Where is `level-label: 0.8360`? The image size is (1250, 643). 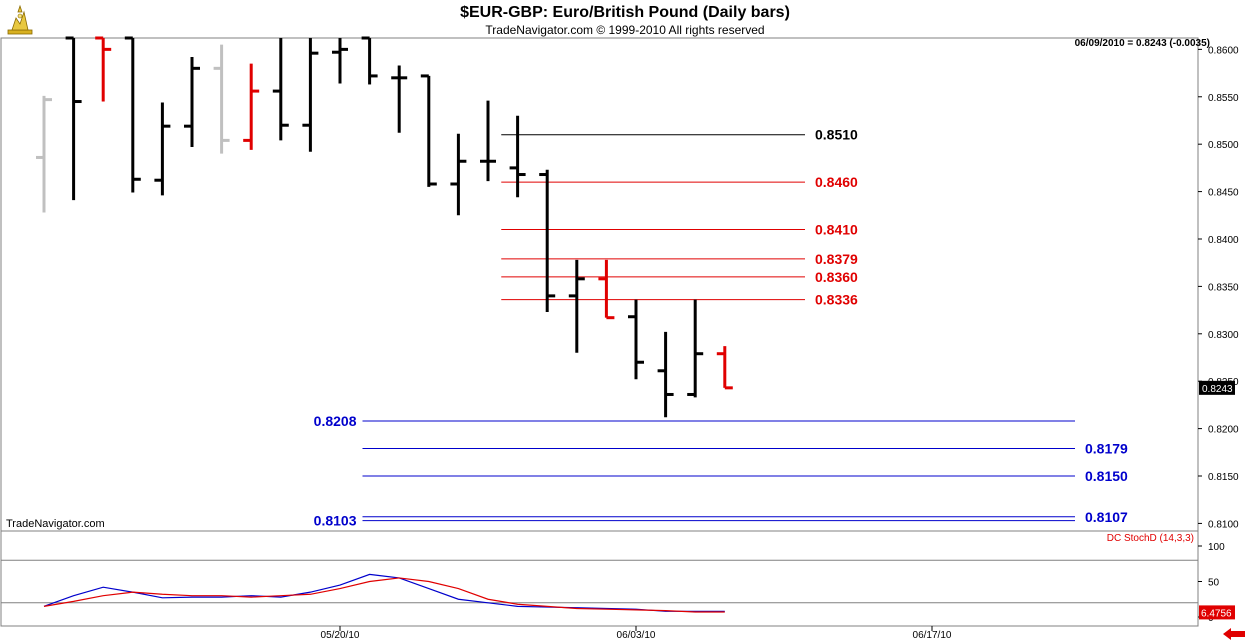 level-label: 0.8360 is located at coordinates (836, 277).